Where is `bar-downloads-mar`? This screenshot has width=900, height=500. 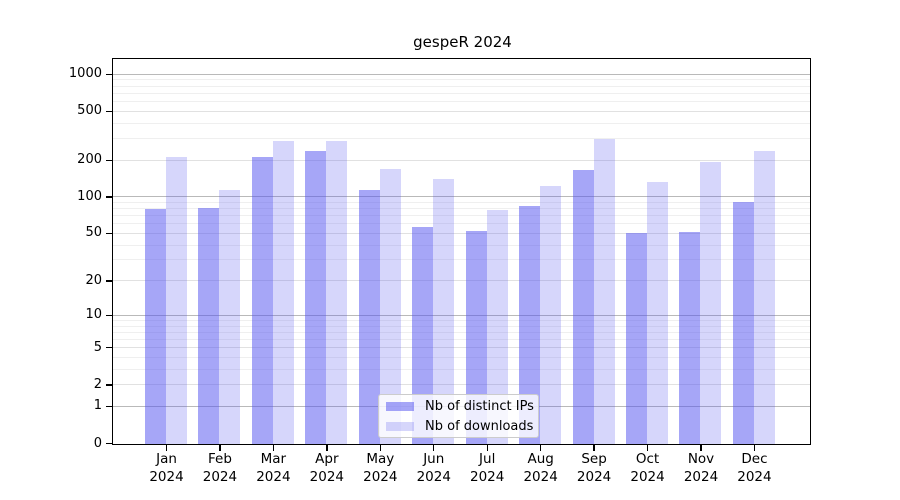
bar-downloads-mar is located at coordinates (283, 292).